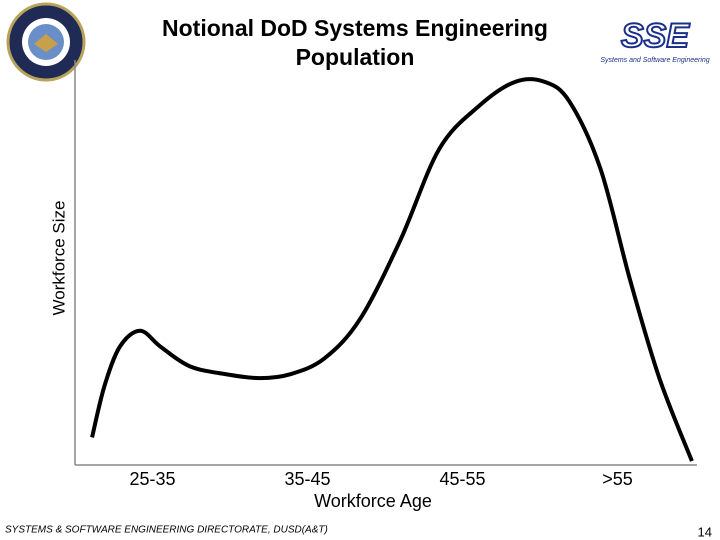  What do you see at coordinates (46, 42) in the screenshot?
I see `dod-seal` at bounding box center [46, 42].